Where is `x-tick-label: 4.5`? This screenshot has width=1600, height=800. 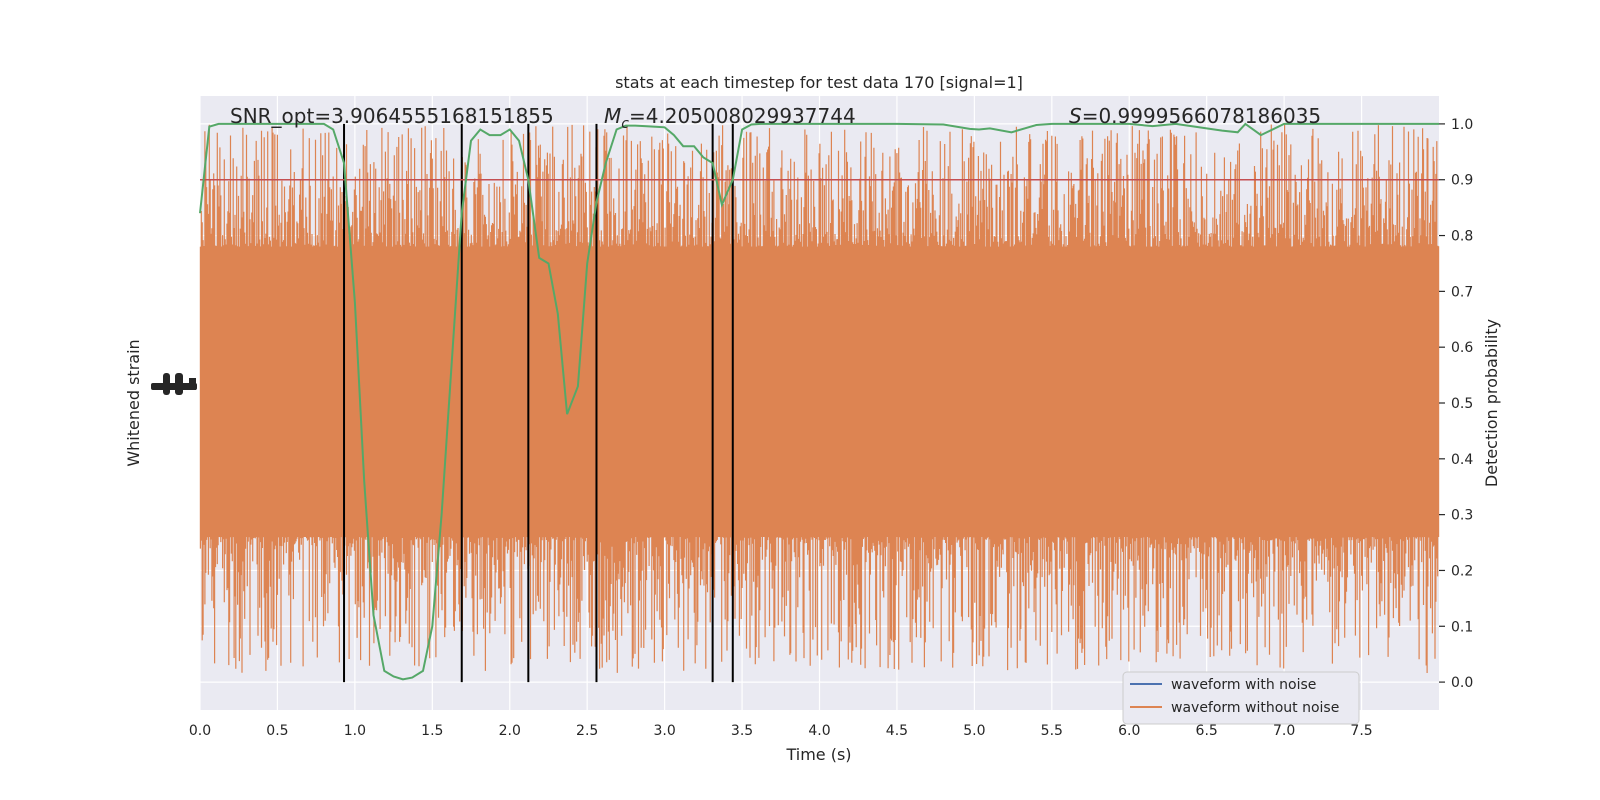 x-tick-label: 4.5 is located at coordinates (897, 731).